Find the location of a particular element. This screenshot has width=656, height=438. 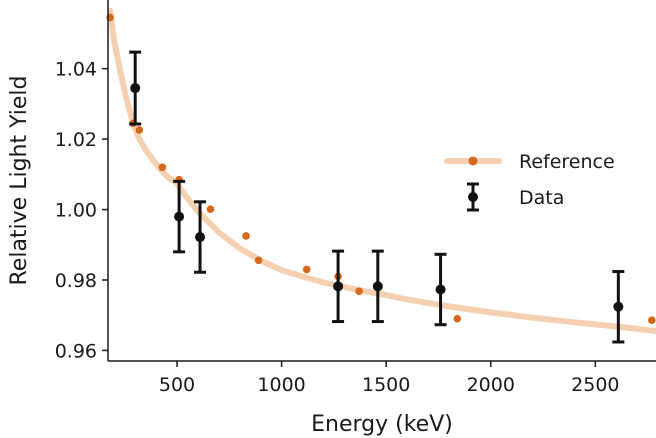

legend-reference-label: Reference is located at coordinates (567, 162).